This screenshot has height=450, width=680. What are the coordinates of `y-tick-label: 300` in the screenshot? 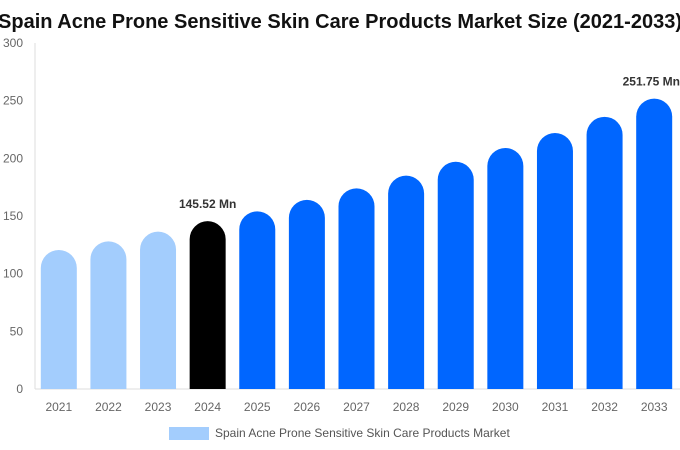 It's located at (13, 43).